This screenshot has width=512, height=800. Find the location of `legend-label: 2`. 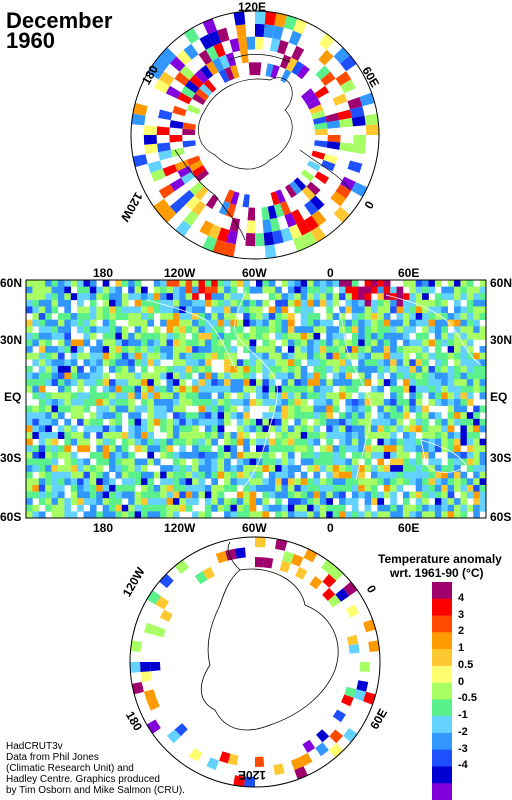

legend-label: 2 is located at coordinates (461, 631).